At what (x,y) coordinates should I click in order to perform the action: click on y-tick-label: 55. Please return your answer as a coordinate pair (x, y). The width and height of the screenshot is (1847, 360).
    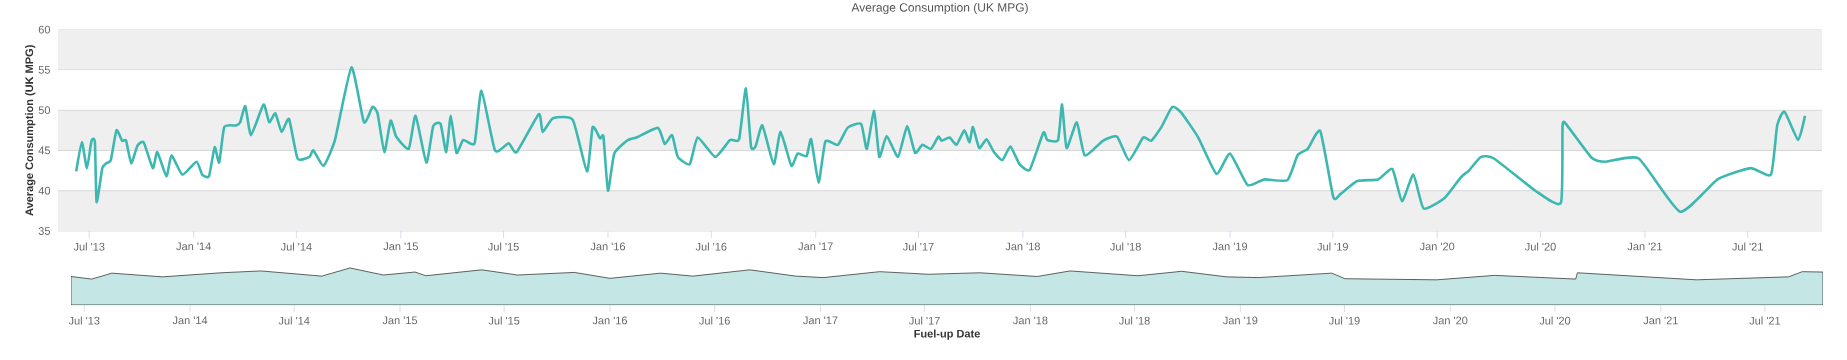
    Looking at the image, I should click on (44, 70).